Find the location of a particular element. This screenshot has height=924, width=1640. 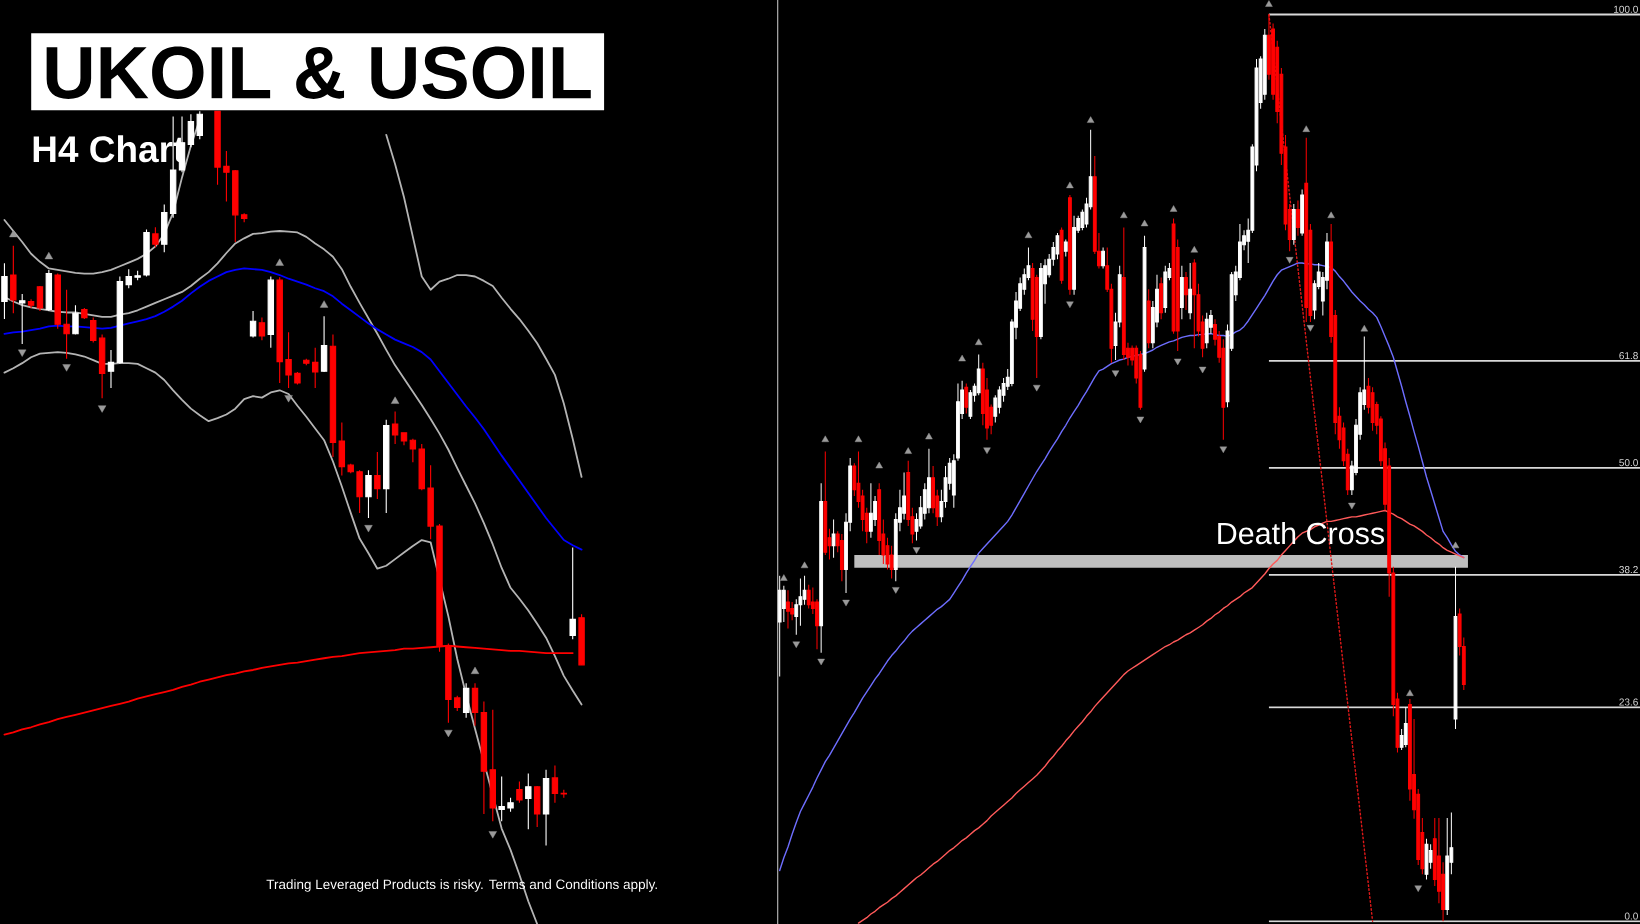

y-tick-label: 38.2 is located at coordinates (1628, 570).